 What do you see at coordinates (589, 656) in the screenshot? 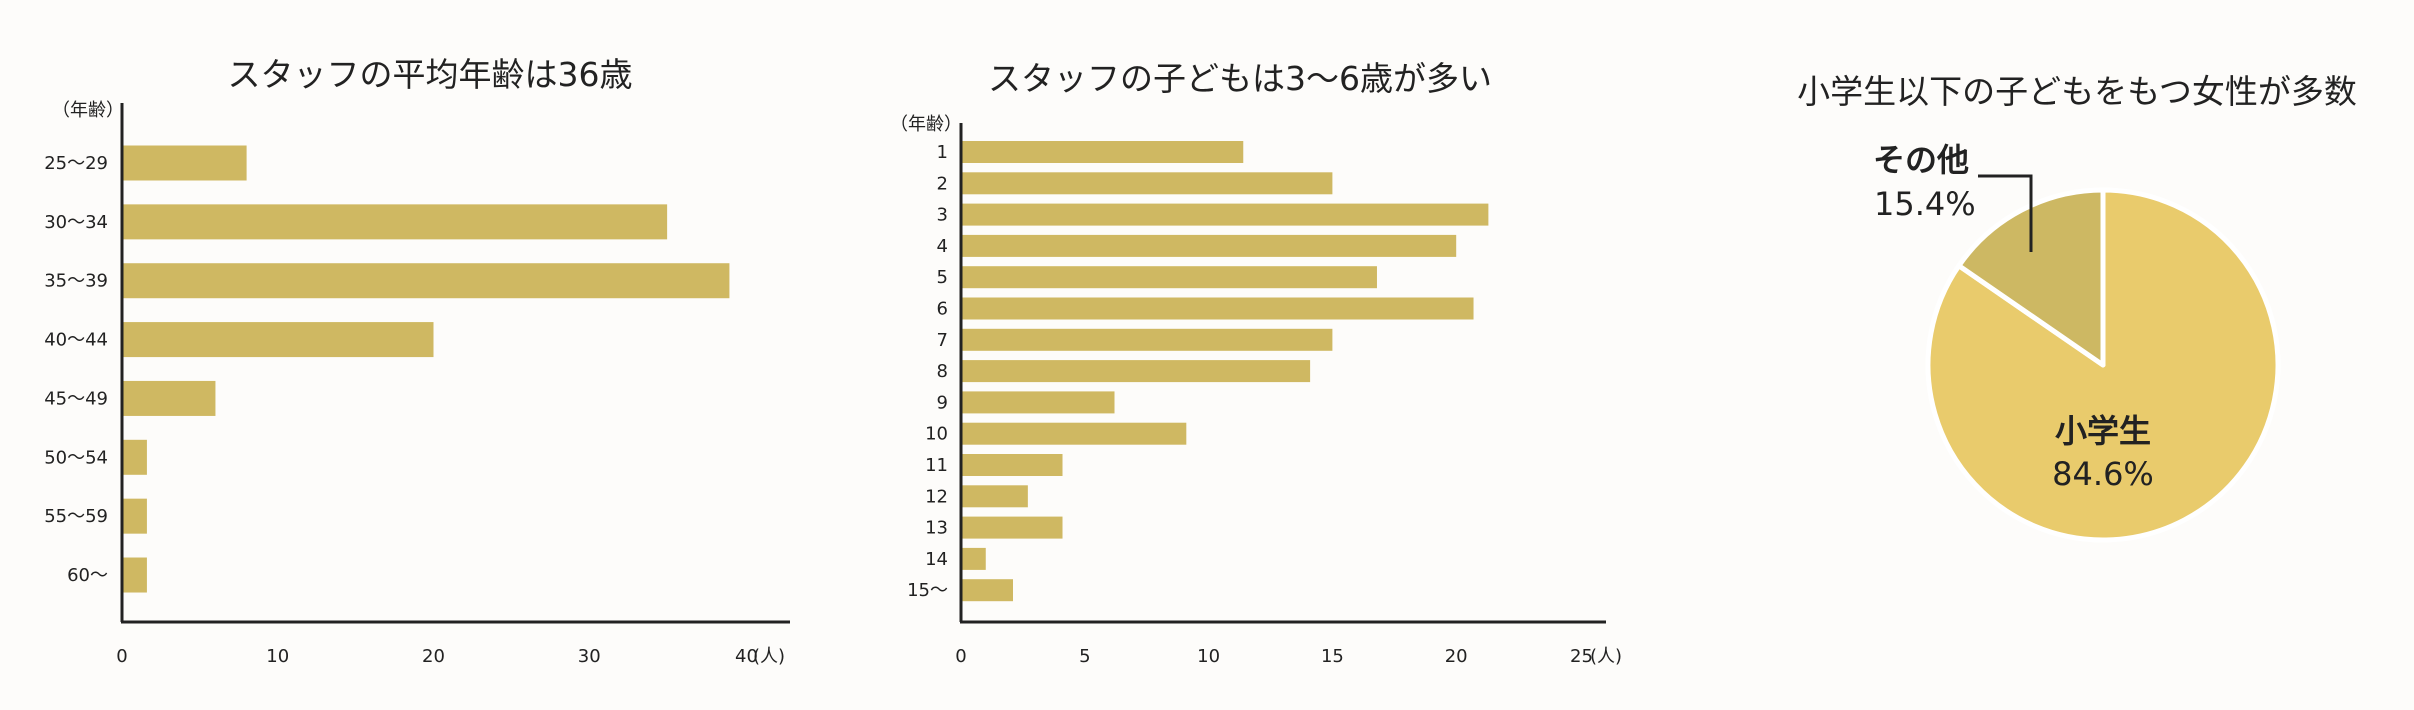
I see `c1-x-tick-3: 30` at bounding box center [589, 656].